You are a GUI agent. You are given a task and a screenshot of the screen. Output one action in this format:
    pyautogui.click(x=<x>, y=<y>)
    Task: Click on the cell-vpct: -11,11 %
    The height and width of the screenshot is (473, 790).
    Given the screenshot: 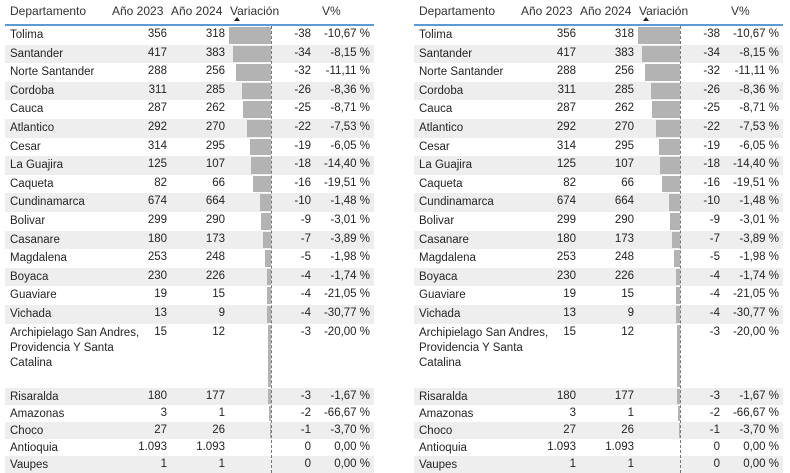 What is the action you would take?
    pyautogui.click(x=347, y=71)
    